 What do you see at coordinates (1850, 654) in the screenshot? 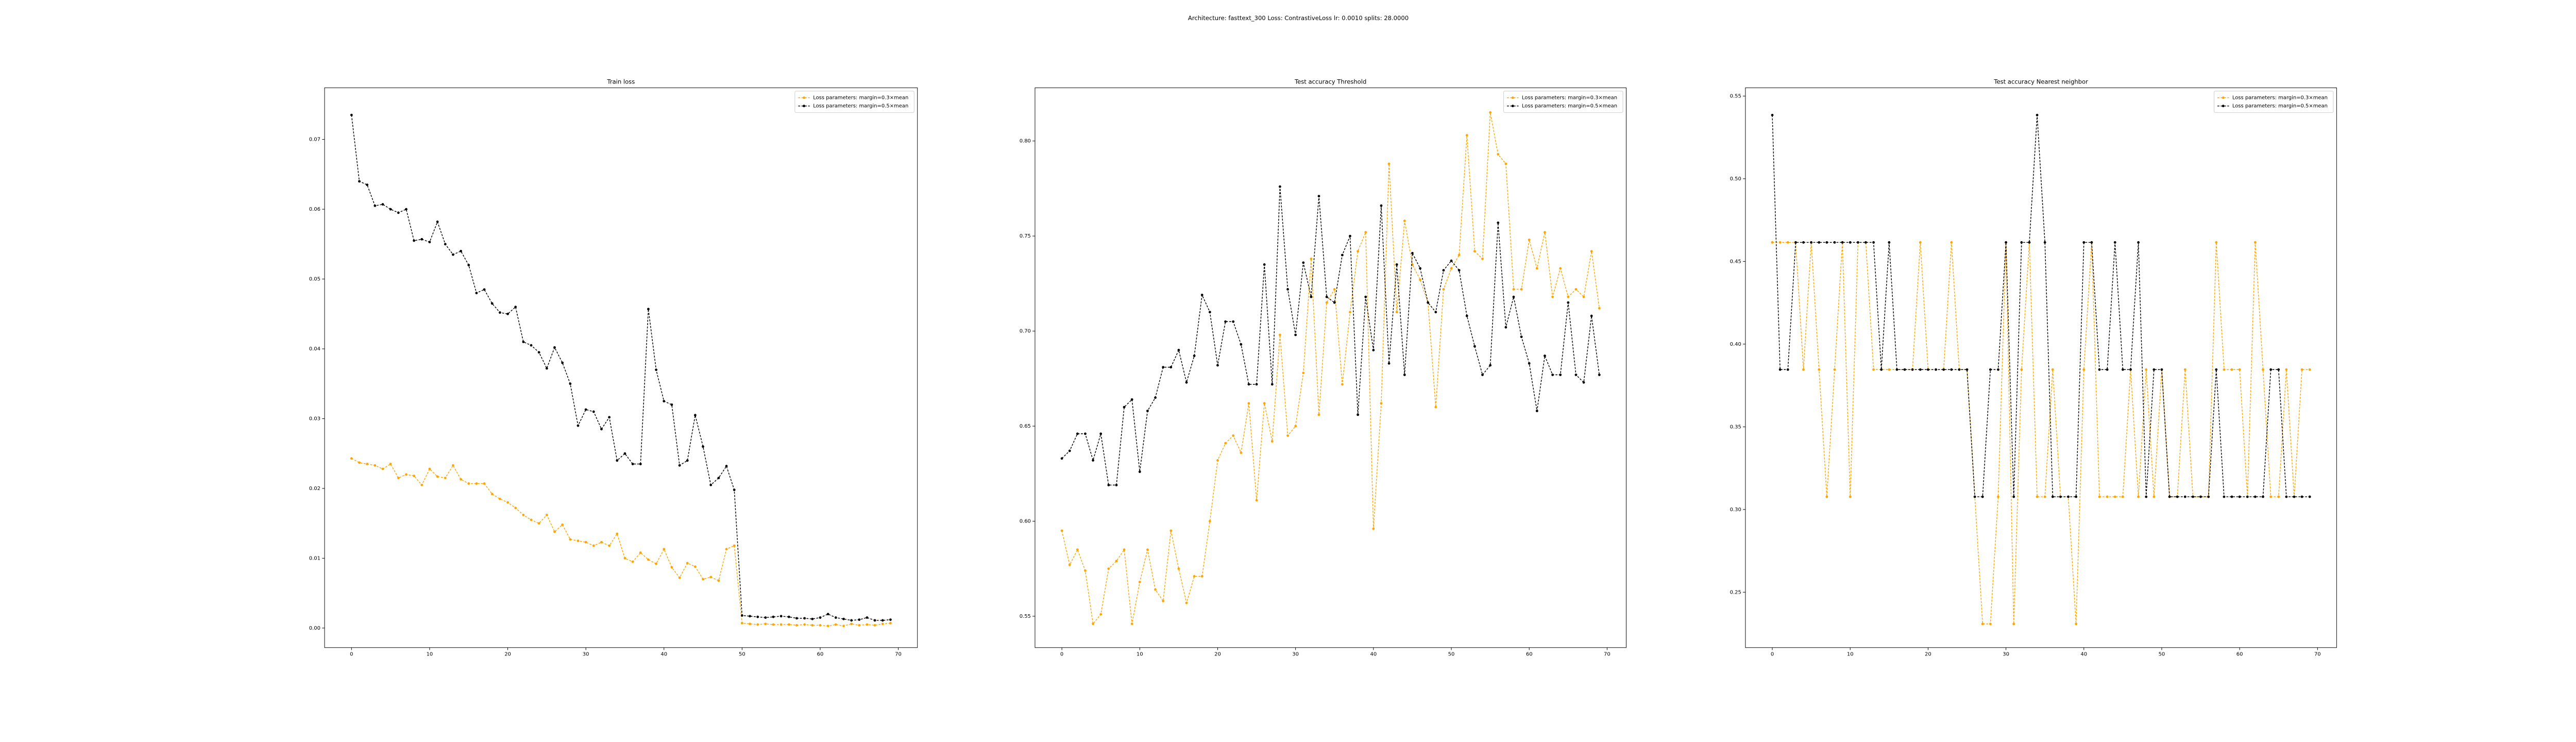
I see `x-tick-label: 10` at bounding box center [1850, 654].